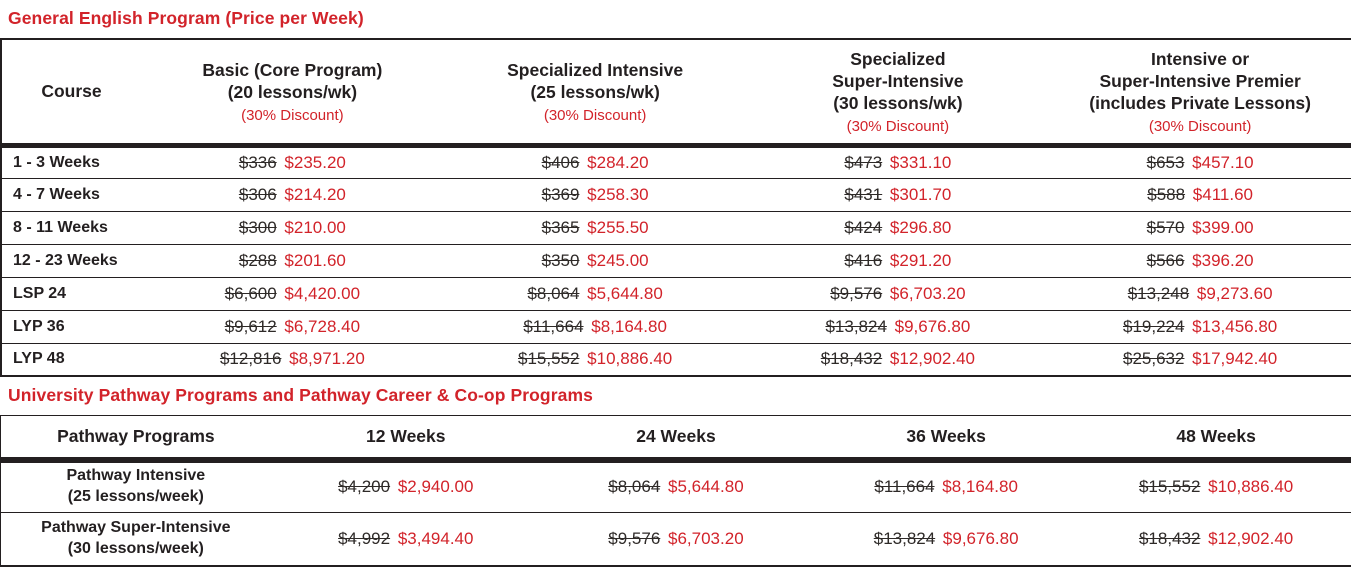  I want to click on original-price: $300, so click(257, 227).